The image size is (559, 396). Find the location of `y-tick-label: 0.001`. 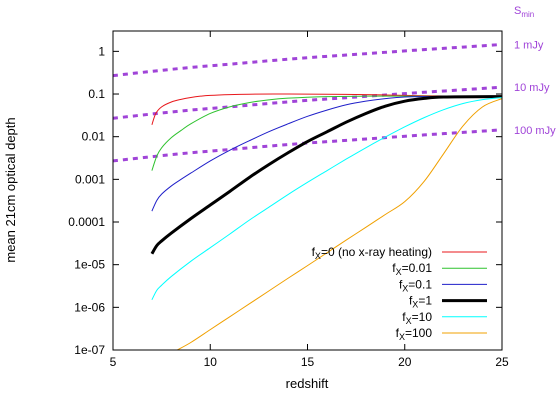

y-tick-label: 0.001 is located at coordinates (90, 179).